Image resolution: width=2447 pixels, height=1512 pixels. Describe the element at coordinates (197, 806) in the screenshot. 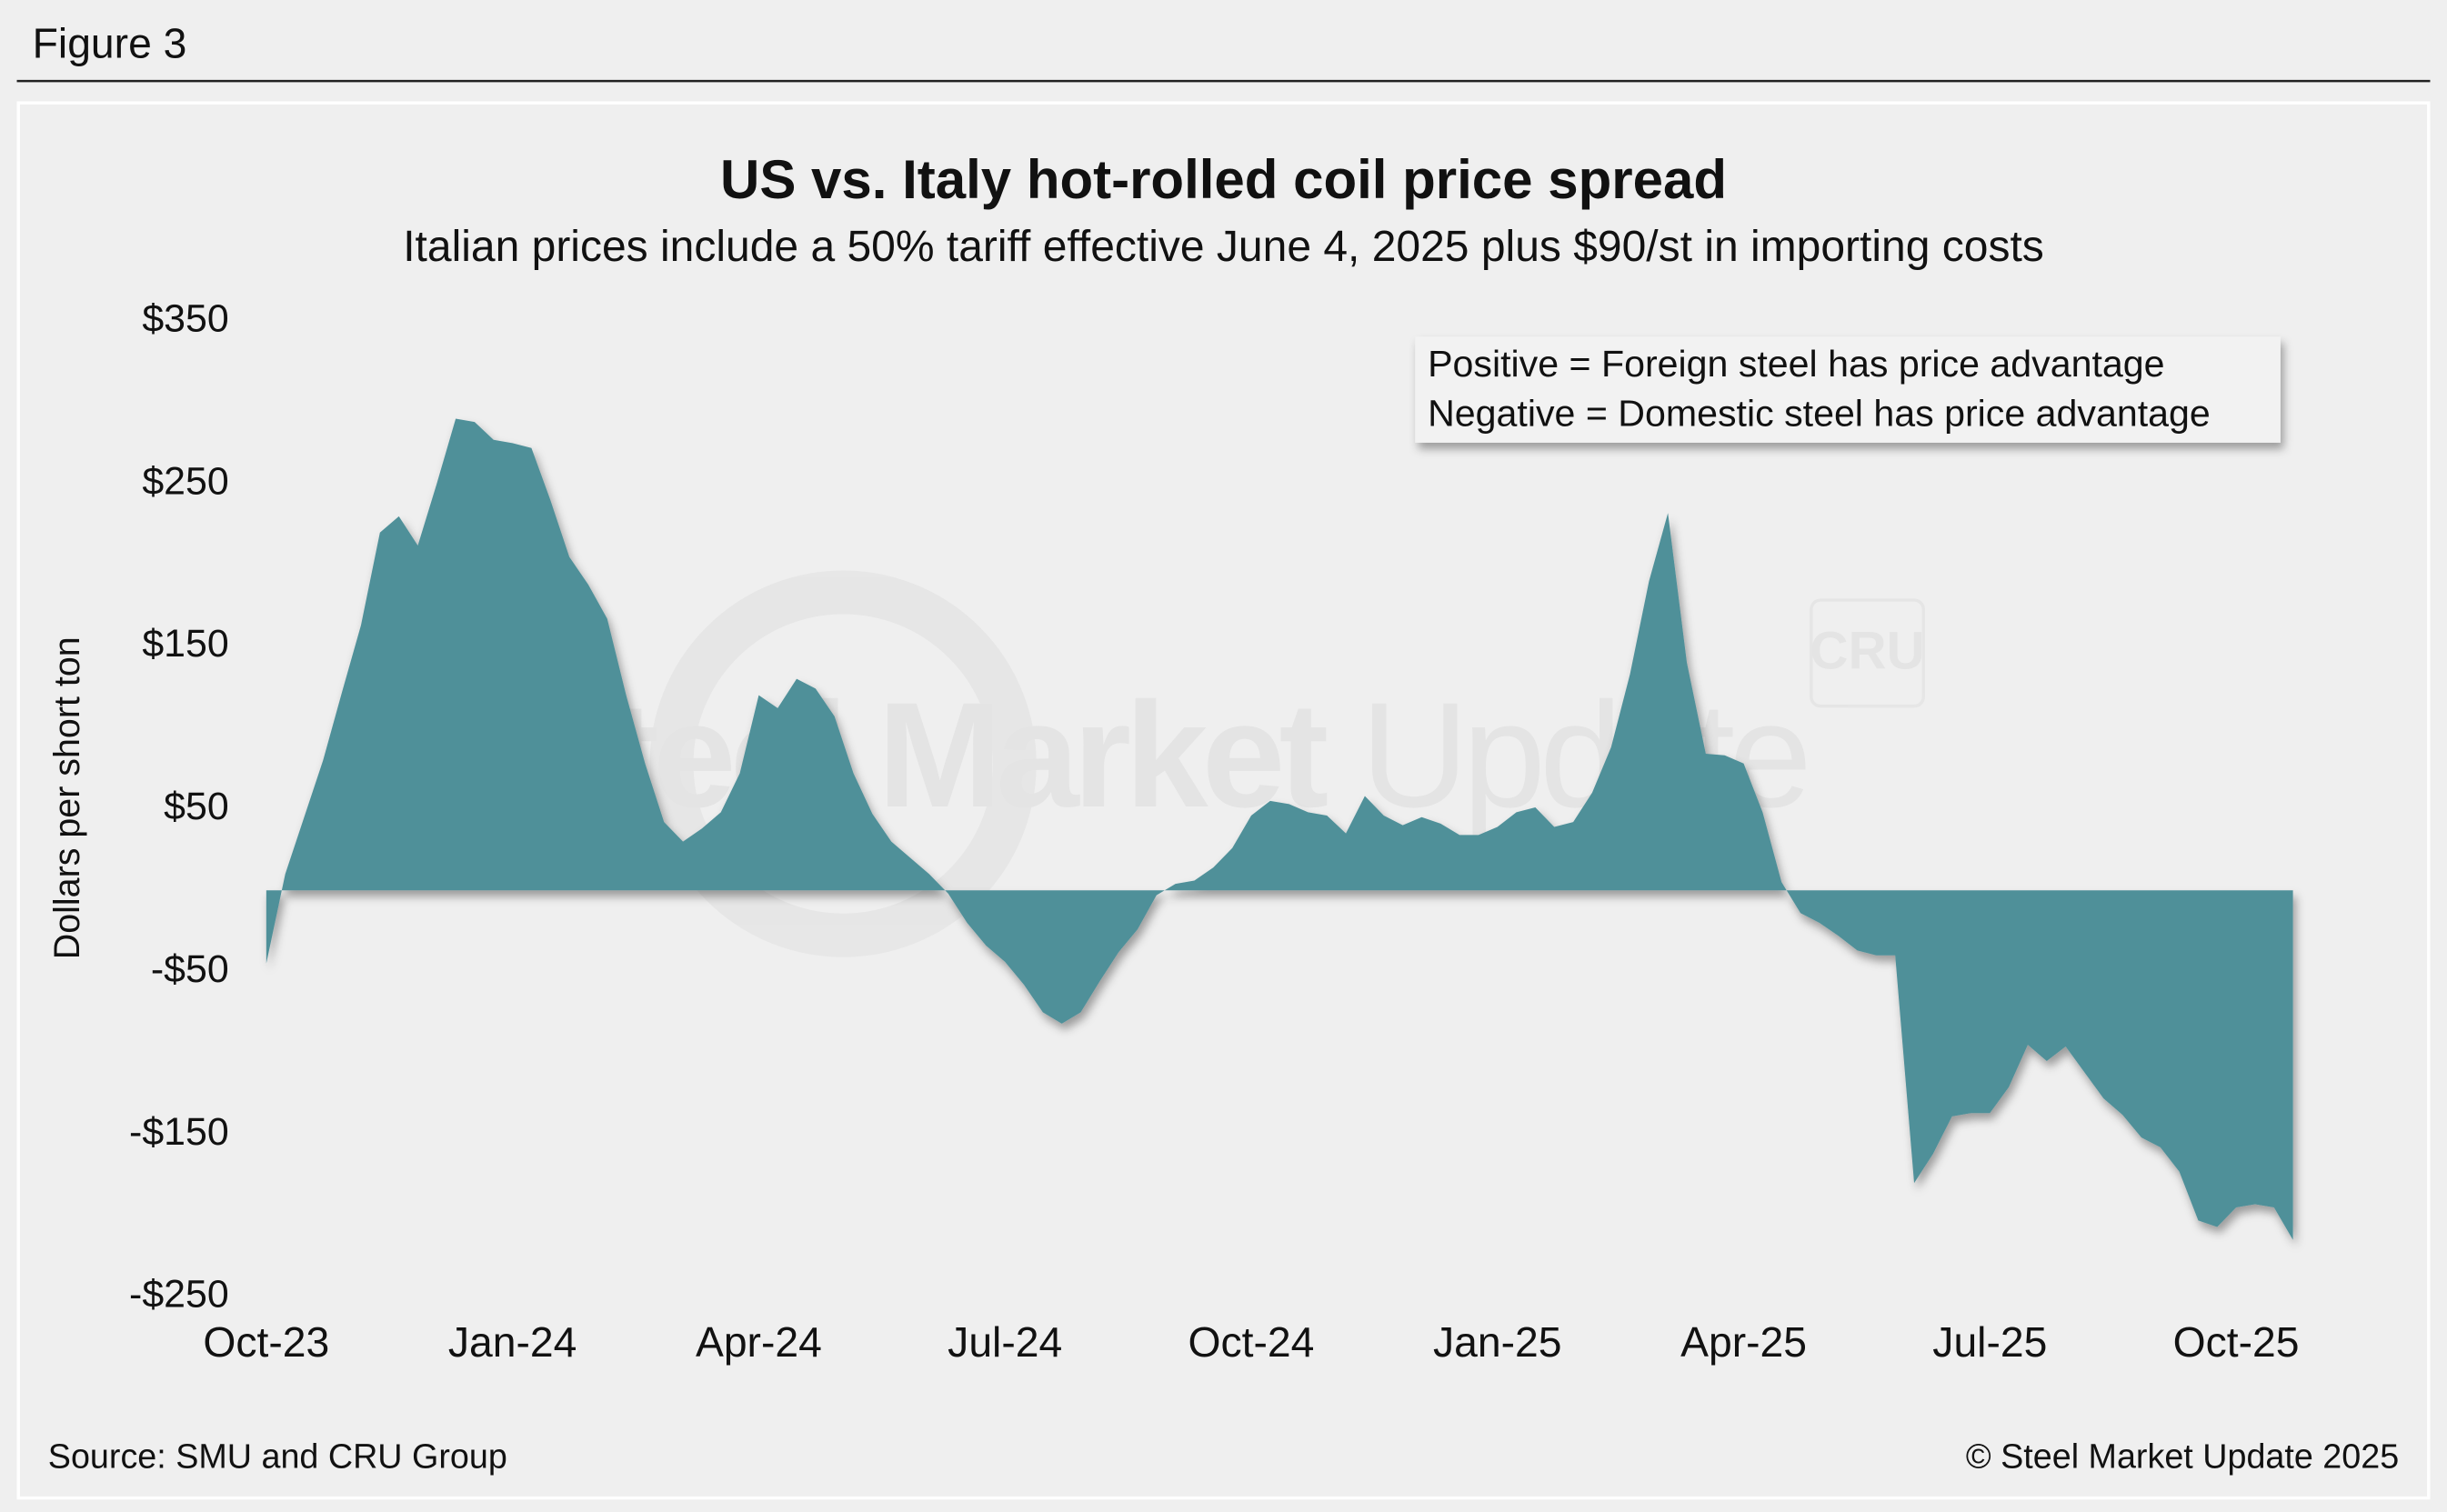

I see `y-tick-label: $50` at that location.